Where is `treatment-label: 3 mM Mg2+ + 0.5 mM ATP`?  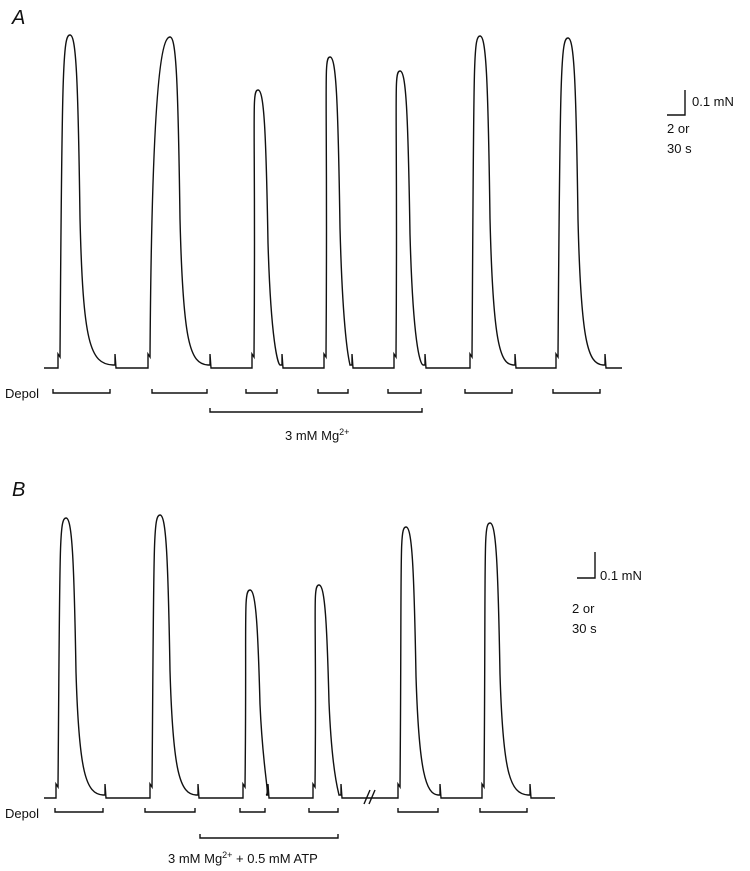 treatment-label: 3 mM Mg2+ + 0.5 mM ATP is located at coordinates (243, 858).